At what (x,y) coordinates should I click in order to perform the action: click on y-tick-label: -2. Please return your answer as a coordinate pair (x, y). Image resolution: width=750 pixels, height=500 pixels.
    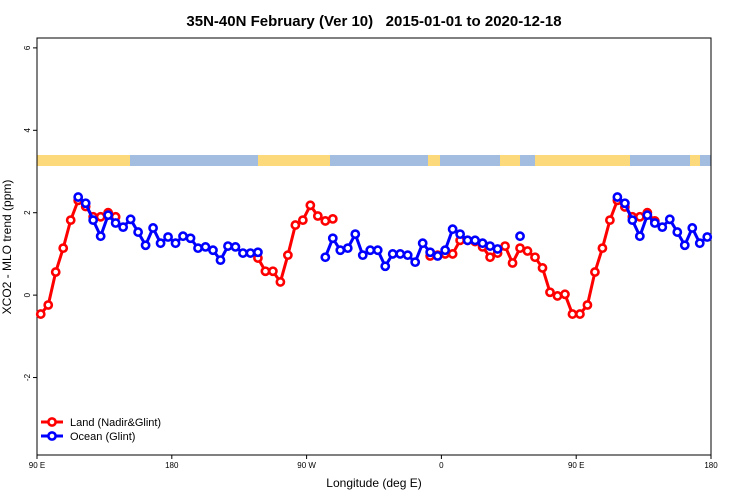
    Looking at the image, I should click on (27, 377).